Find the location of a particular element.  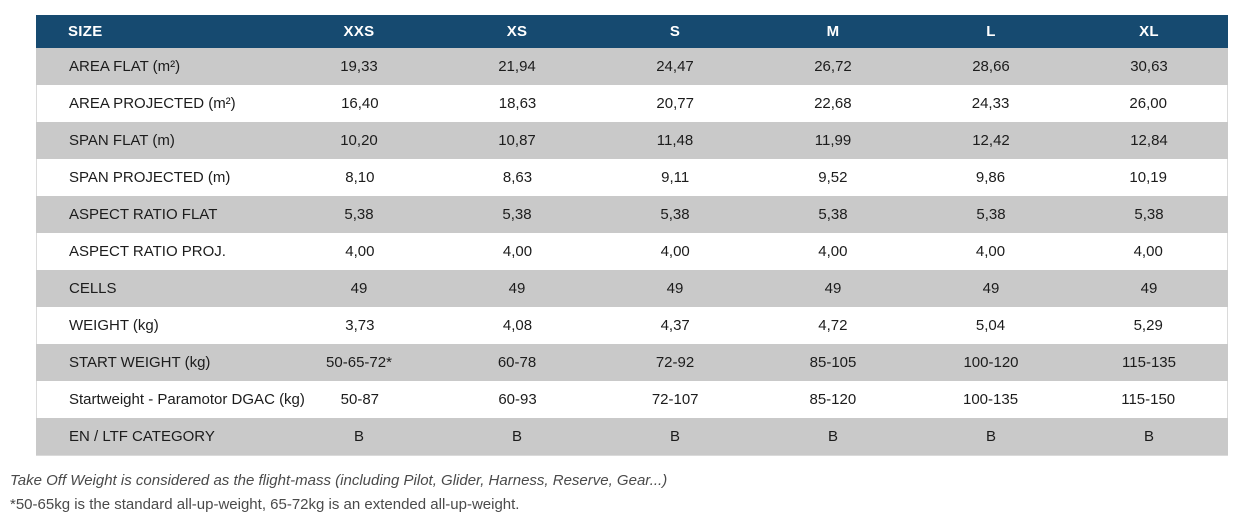

cell-value: 28,66 is located at coordinates (991, 66).